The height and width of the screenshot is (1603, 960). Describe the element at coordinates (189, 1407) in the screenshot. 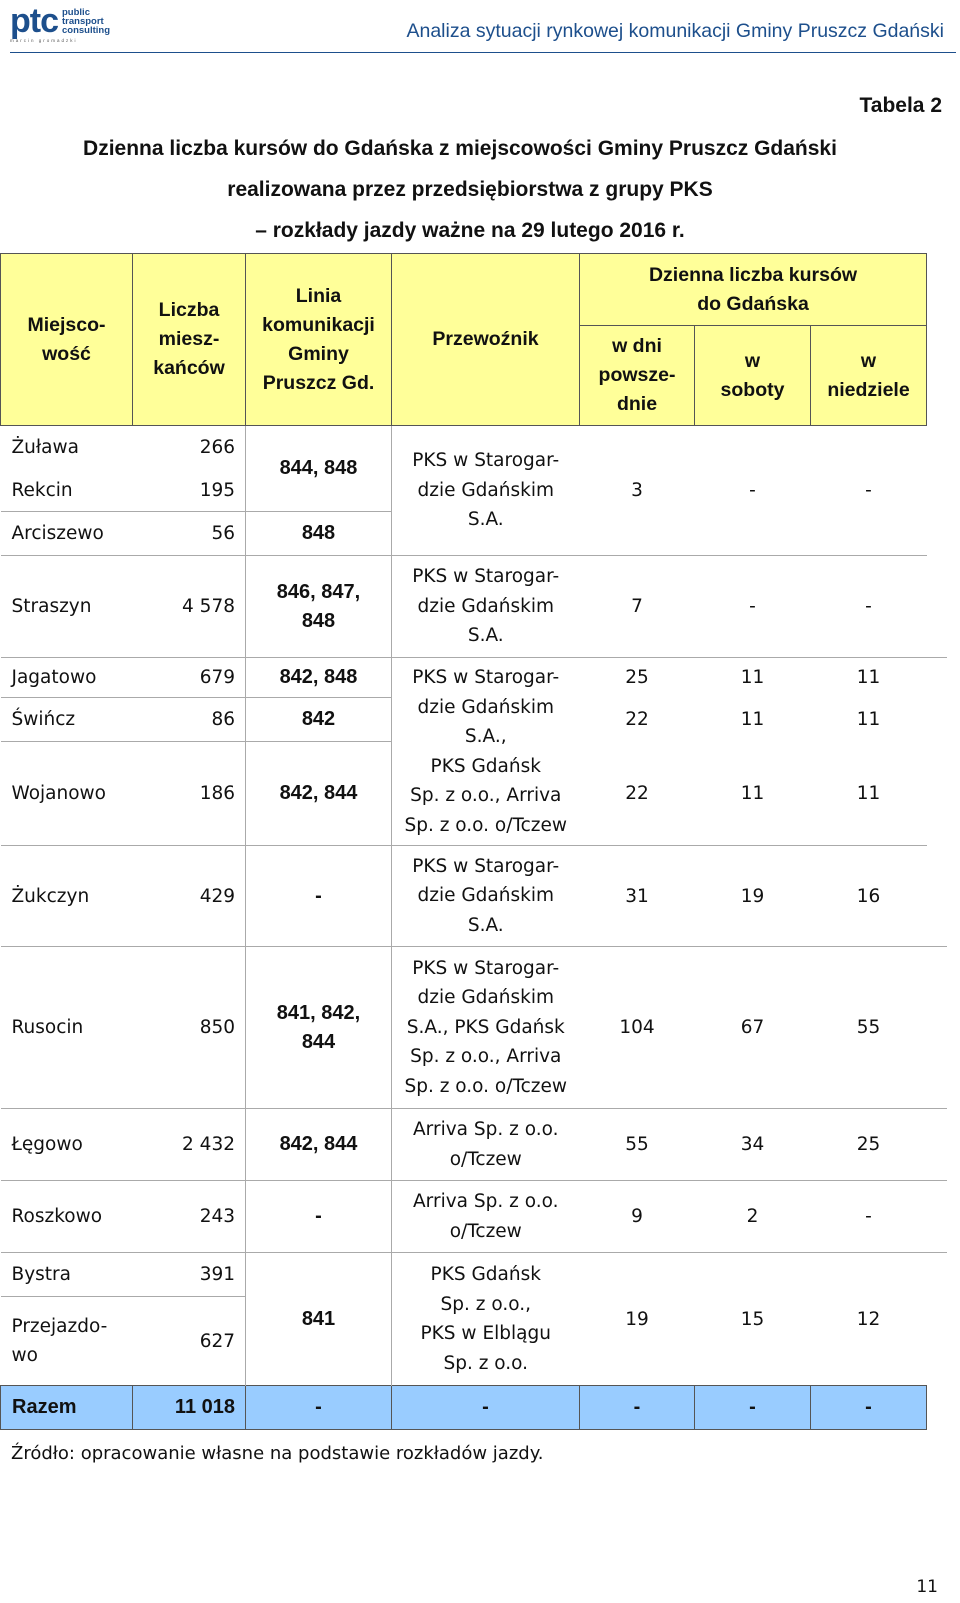

I see `total-pop: 11 018` at that location.